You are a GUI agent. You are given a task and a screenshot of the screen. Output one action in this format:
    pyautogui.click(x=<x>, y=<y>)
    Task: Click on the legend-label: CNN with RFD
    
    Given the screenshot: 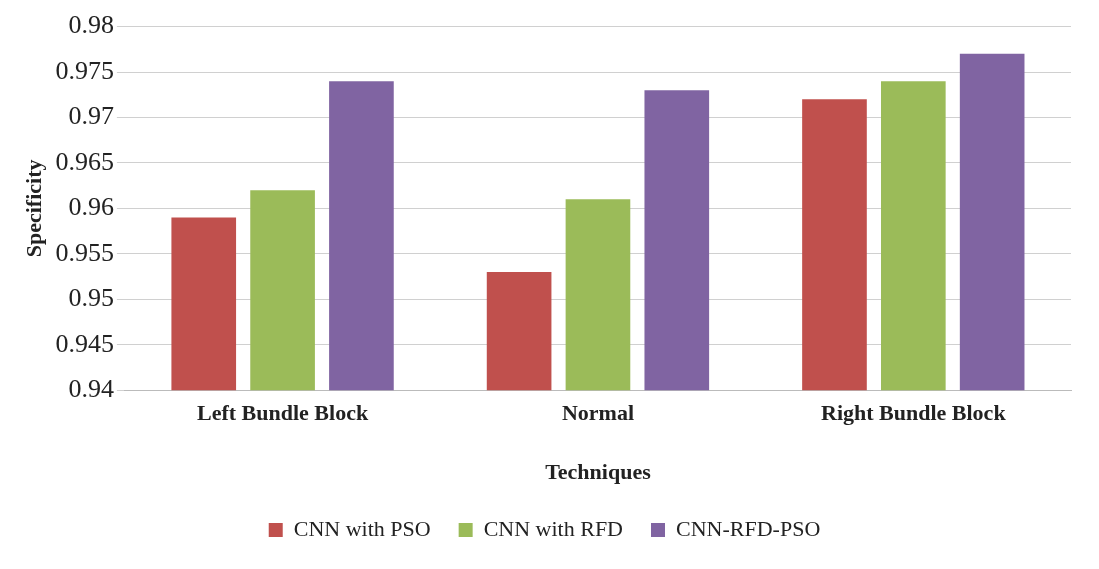 What is the action you would take?
    pyautogui.click(x=553, y=528)
    